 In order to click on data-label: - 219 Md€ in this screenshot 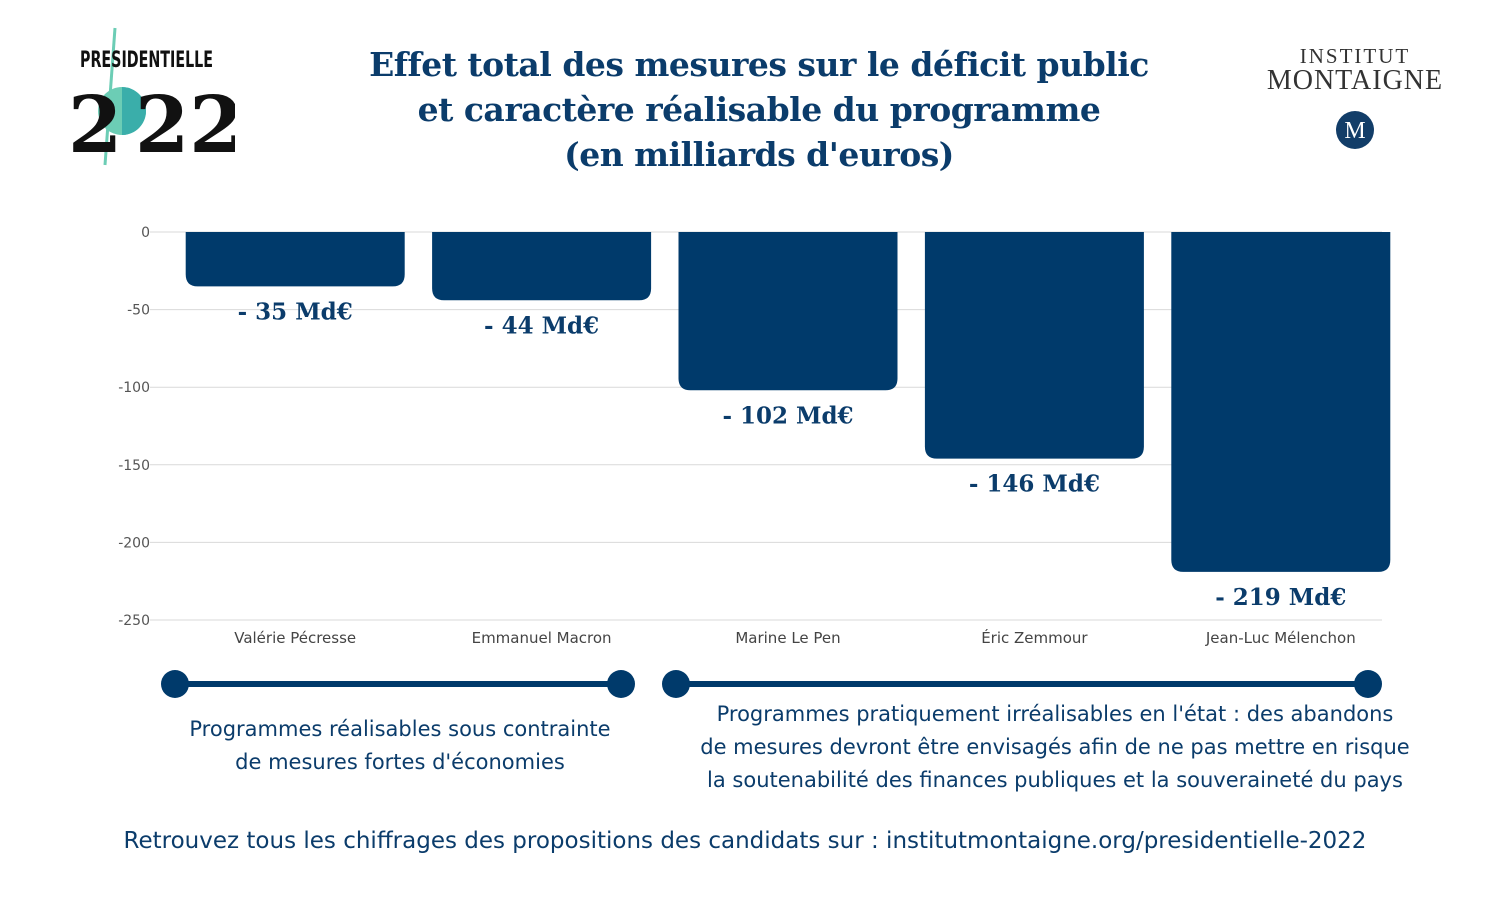, I will do `click(1280, 597)`.